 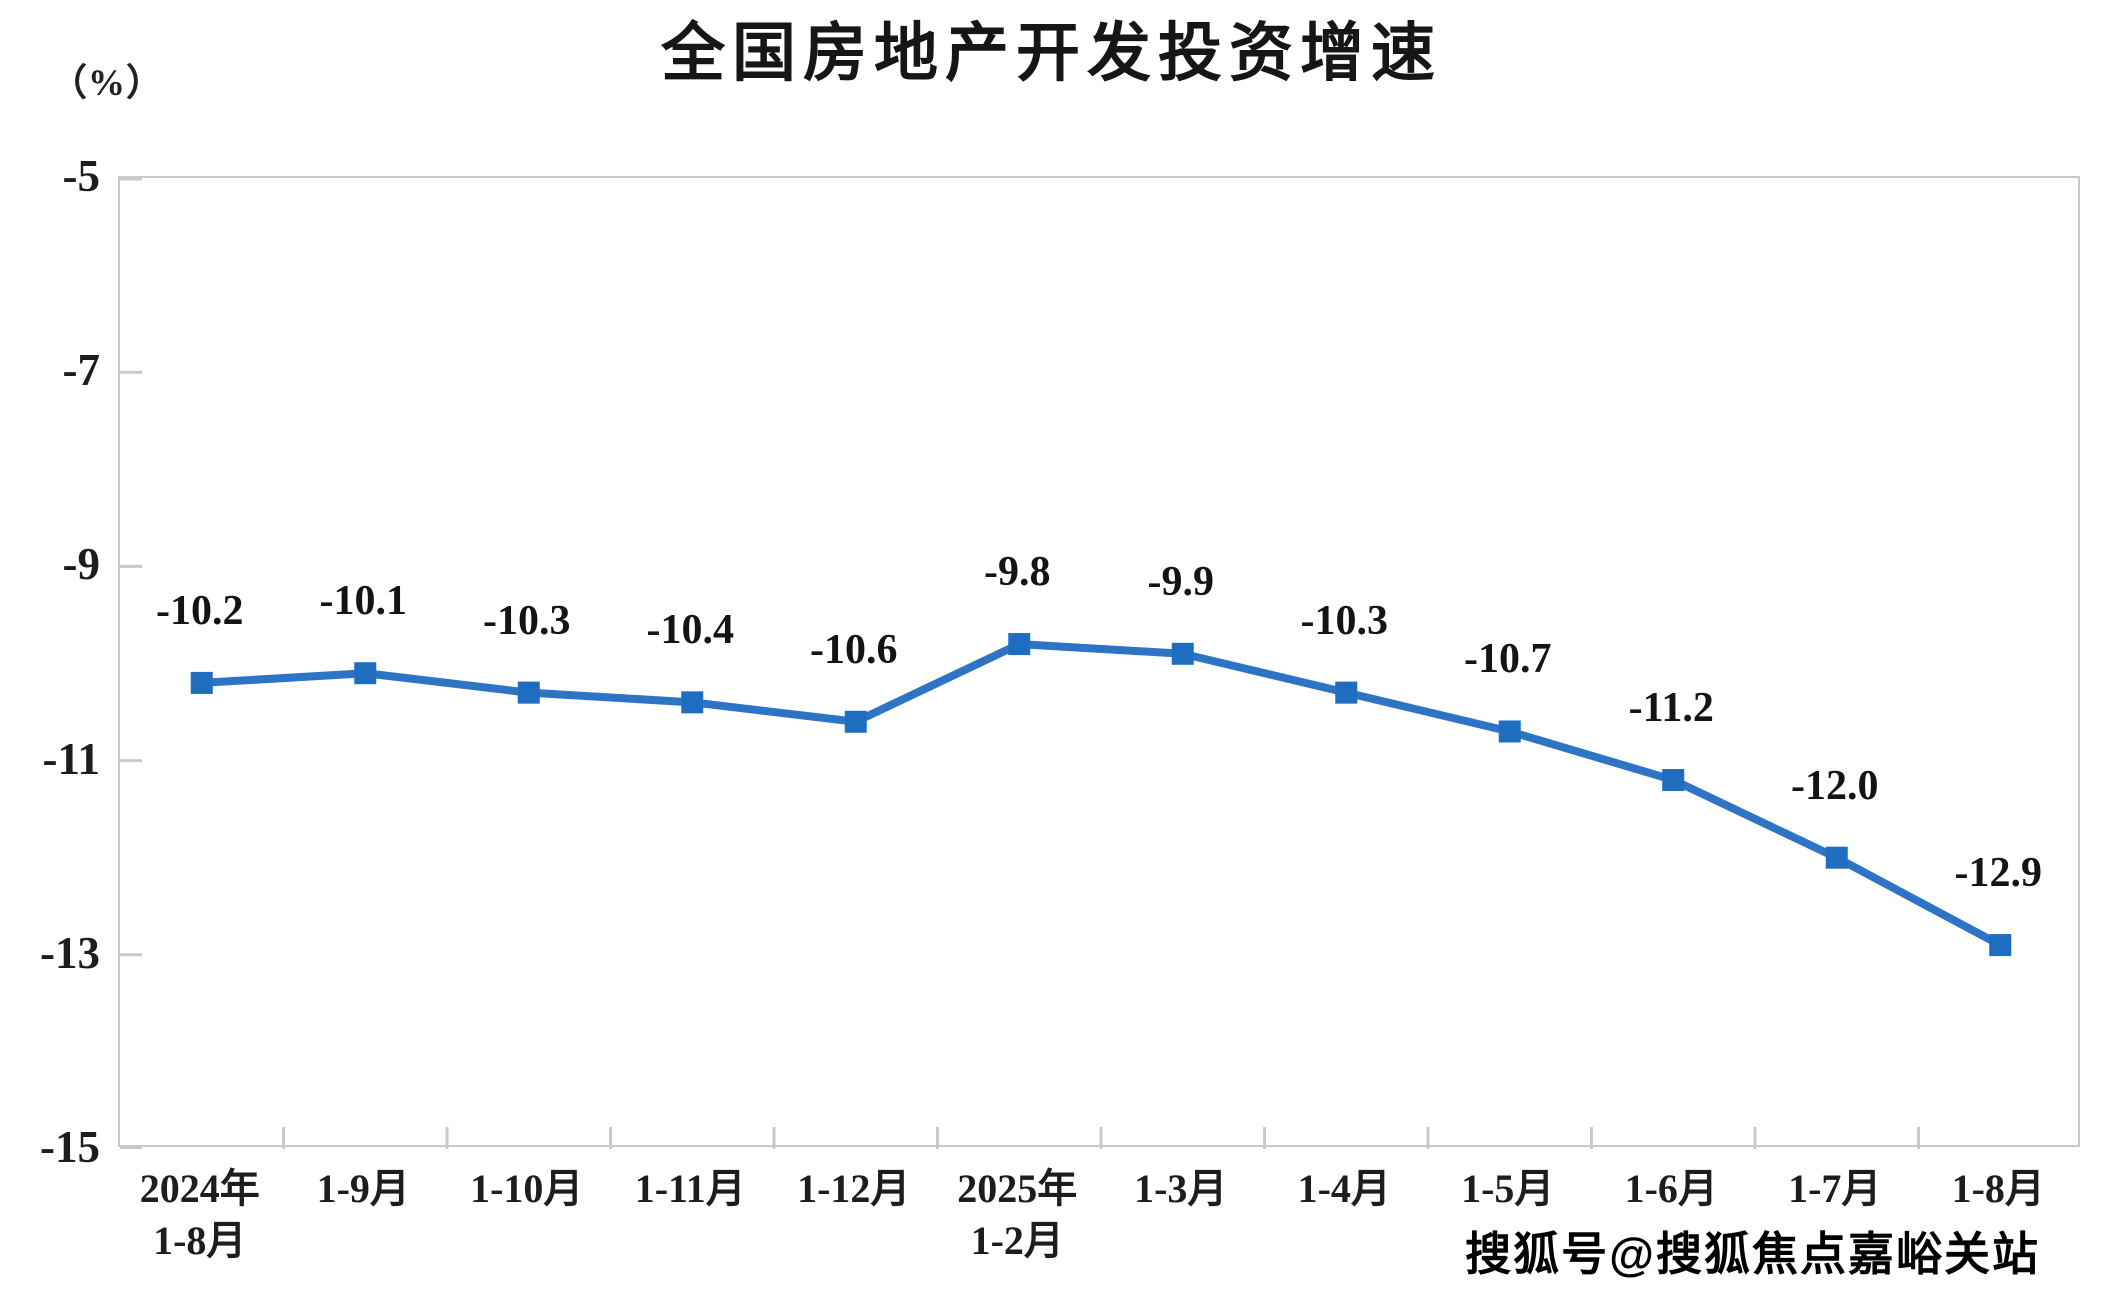 I want to click on x-axis-label-line: 1-12月, so click(x=854, y=1188).